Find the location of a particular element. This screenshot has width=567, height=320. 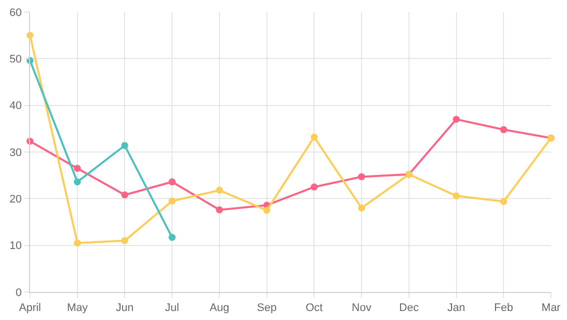

x-tick-label: Sep is located at coordinates (267, 308).